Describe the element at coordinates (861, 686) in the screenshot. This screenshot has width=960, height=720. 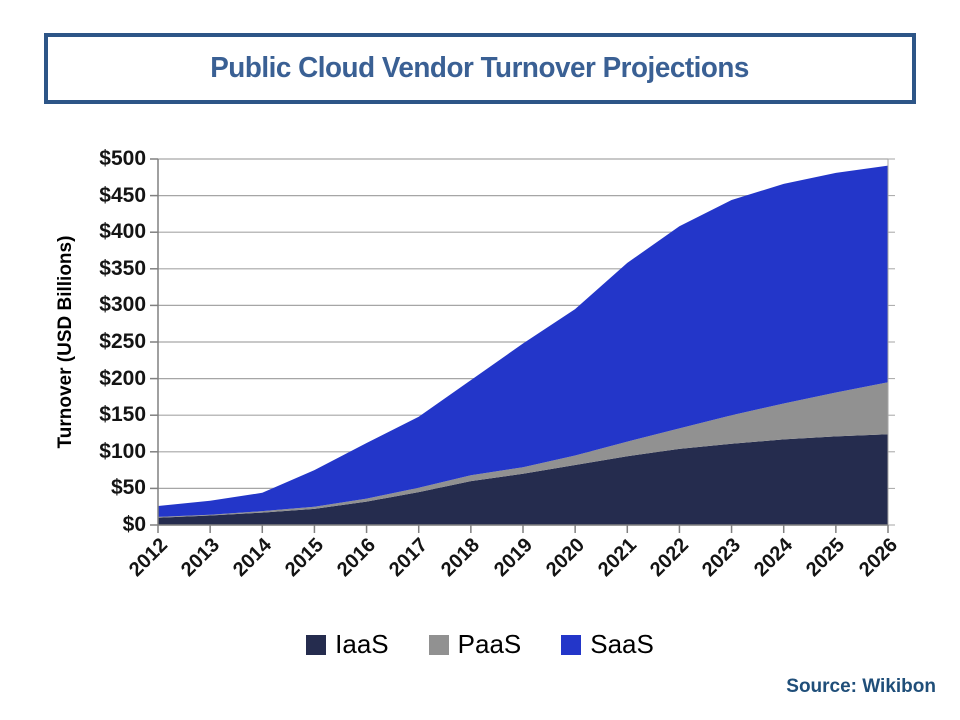
I see `source-note: Source: Wikibon` at that location.